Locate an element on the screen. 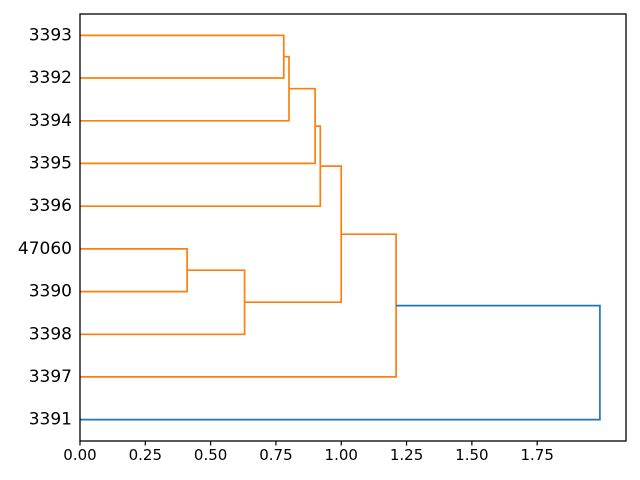  leaf-label-3395: 3395 is located at coordinates (50, 163).